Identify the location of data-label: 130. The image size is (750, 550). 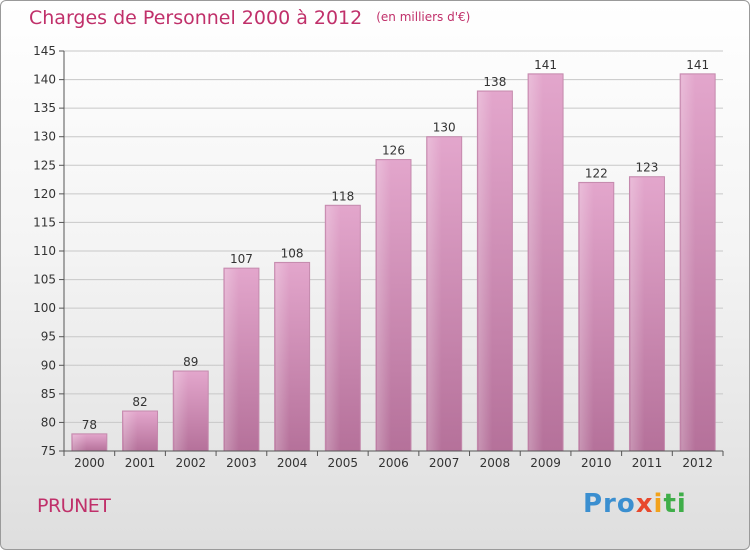
(444, 128).